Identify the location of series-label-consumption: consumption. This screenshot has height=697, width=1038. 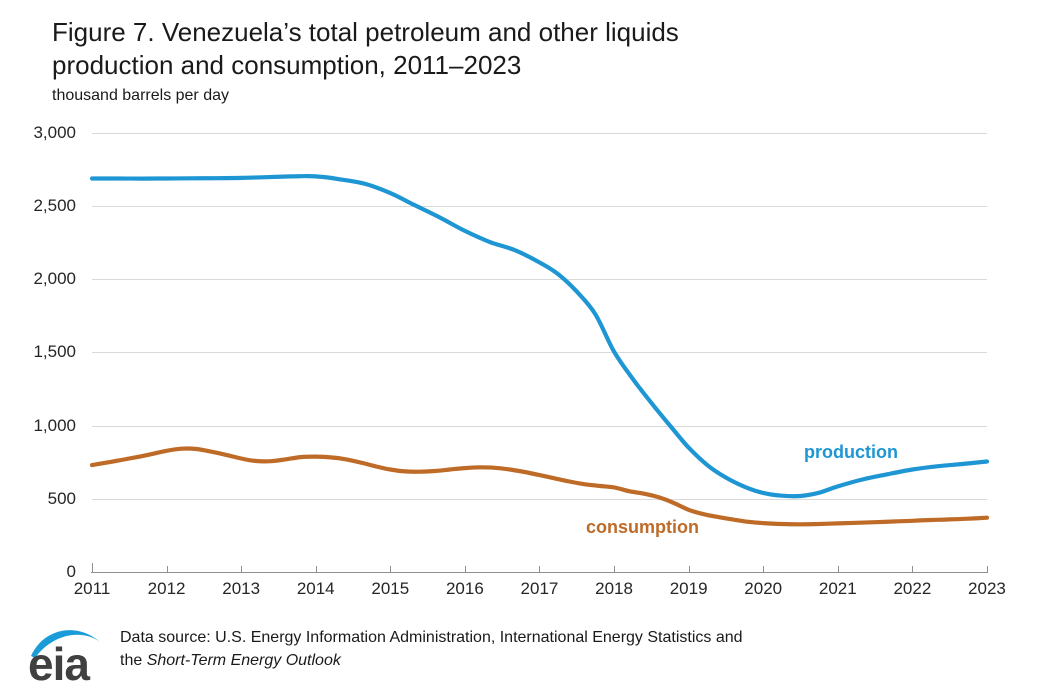
(642, 527).